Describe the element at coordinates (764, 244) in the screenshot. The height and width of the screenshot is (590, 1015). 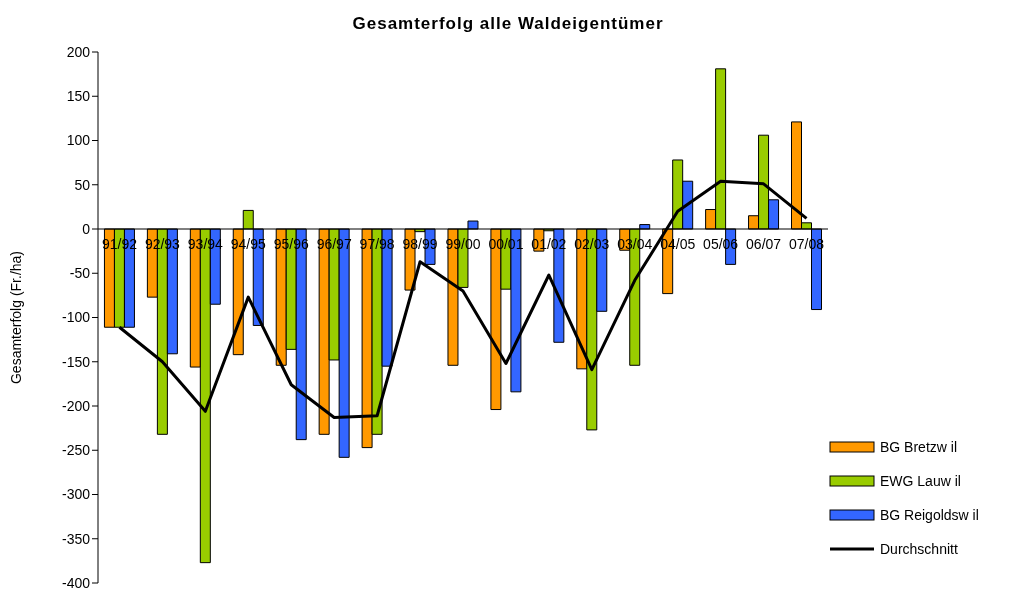
I see `x-tick-label: 06/07` at that location.